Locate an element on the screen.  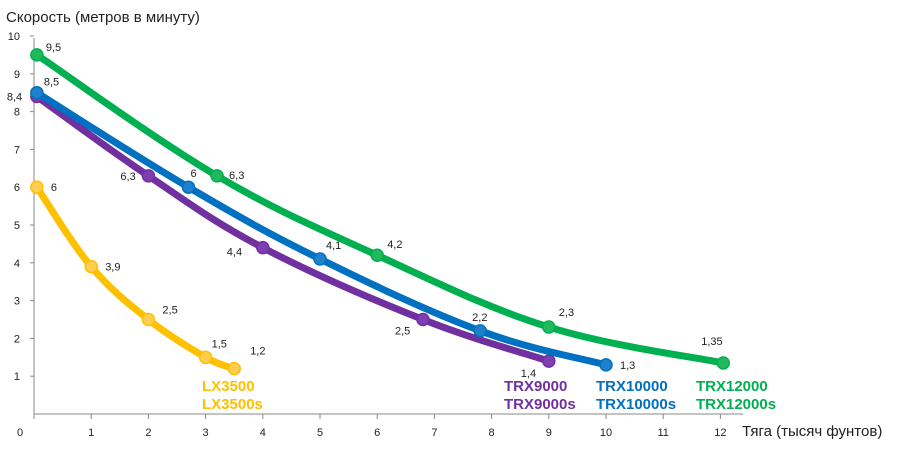
series-name-label: TRX12000 is located at coordinates (732, 386).